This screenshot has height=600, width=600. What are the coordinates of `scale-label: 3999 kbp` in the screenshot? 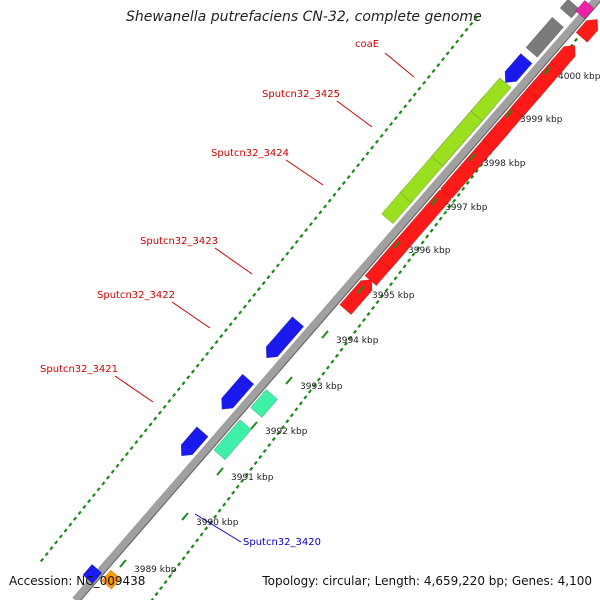 It's located at (541, 120).